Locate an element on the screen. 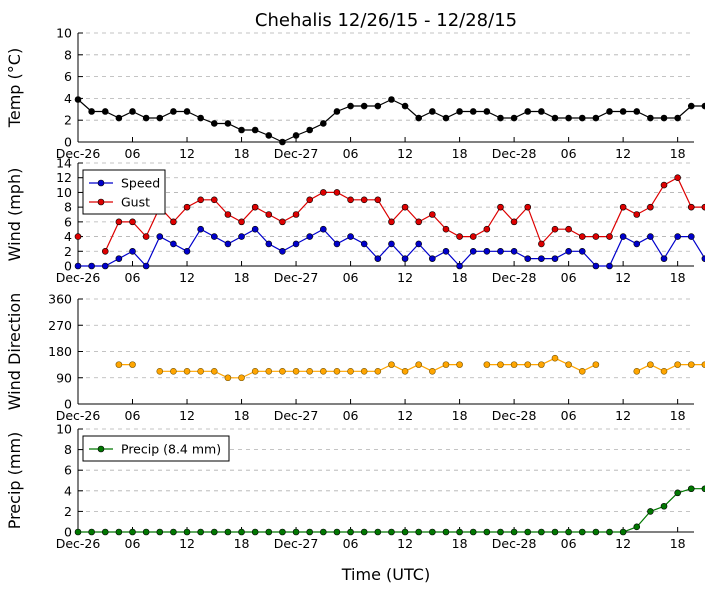 This screenshot has height=593, width=705. x-tick-label: Dec-28 is located at coordinates (514, 543).